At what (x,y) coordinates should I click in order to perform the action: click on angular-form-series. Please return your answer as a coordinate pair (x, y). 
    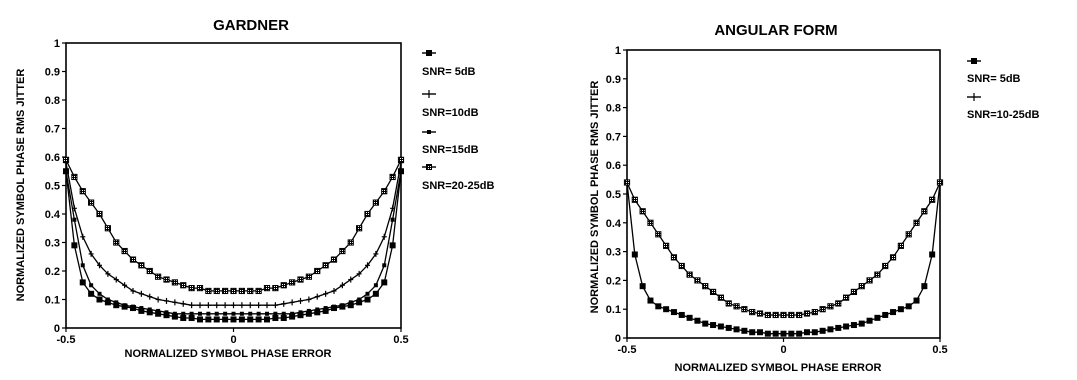
    Looking at the image, I should click on (783, 258).